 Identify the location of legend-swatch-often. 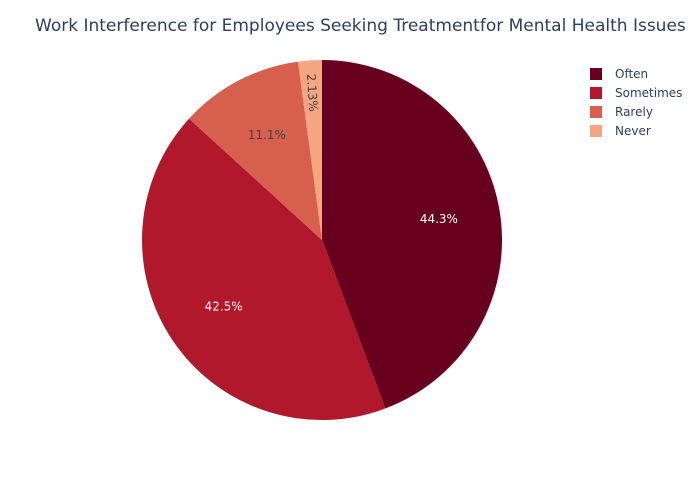
(596, 74).